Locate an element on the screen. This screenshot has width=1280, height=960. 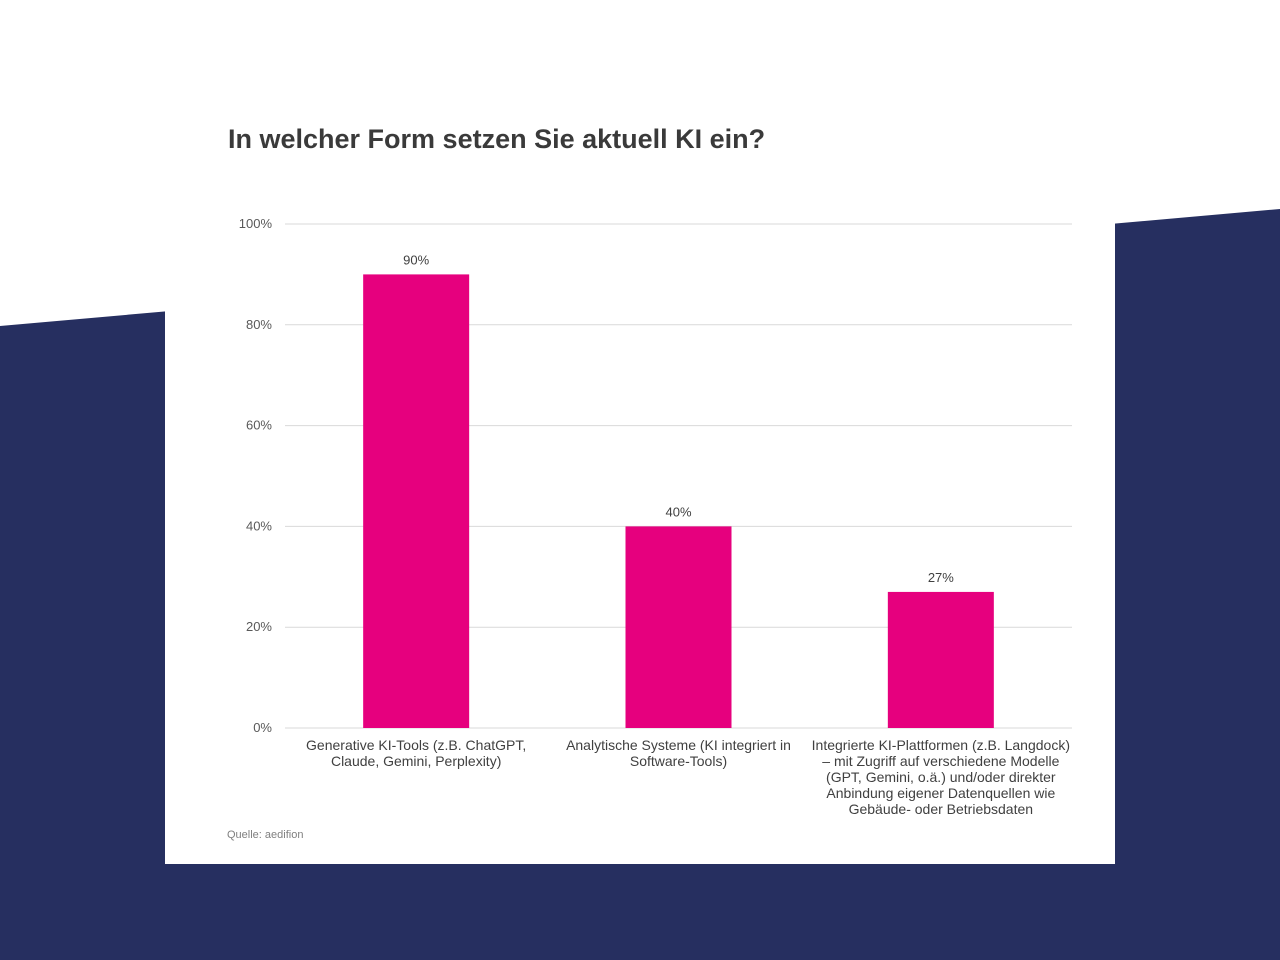
background-shape-bottom is located at coordinates (640, 912).